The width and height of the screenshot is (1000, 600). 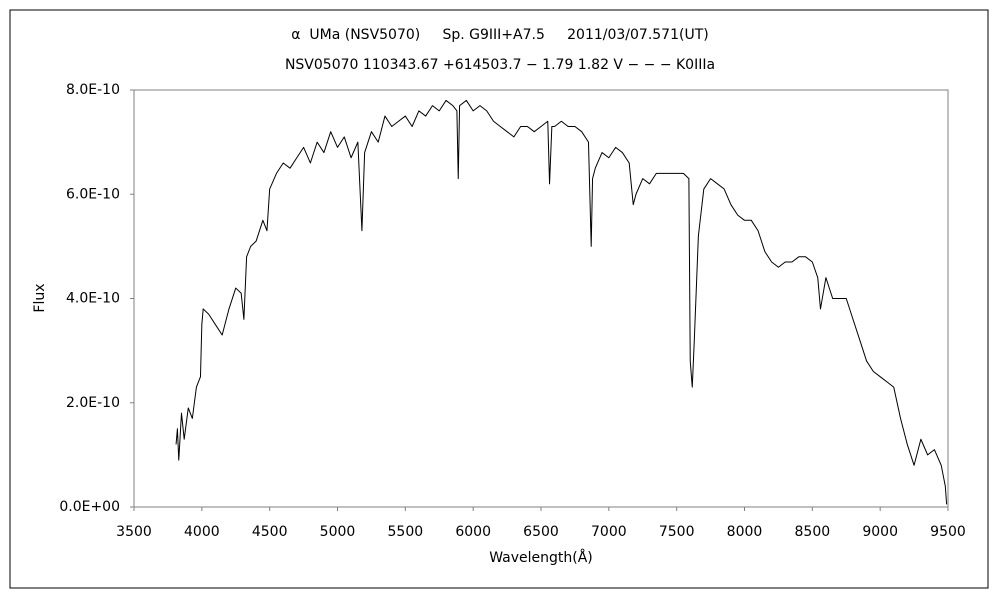 I want to click on y-tick-label: 8.0E-10, so click(x=93, y=90).